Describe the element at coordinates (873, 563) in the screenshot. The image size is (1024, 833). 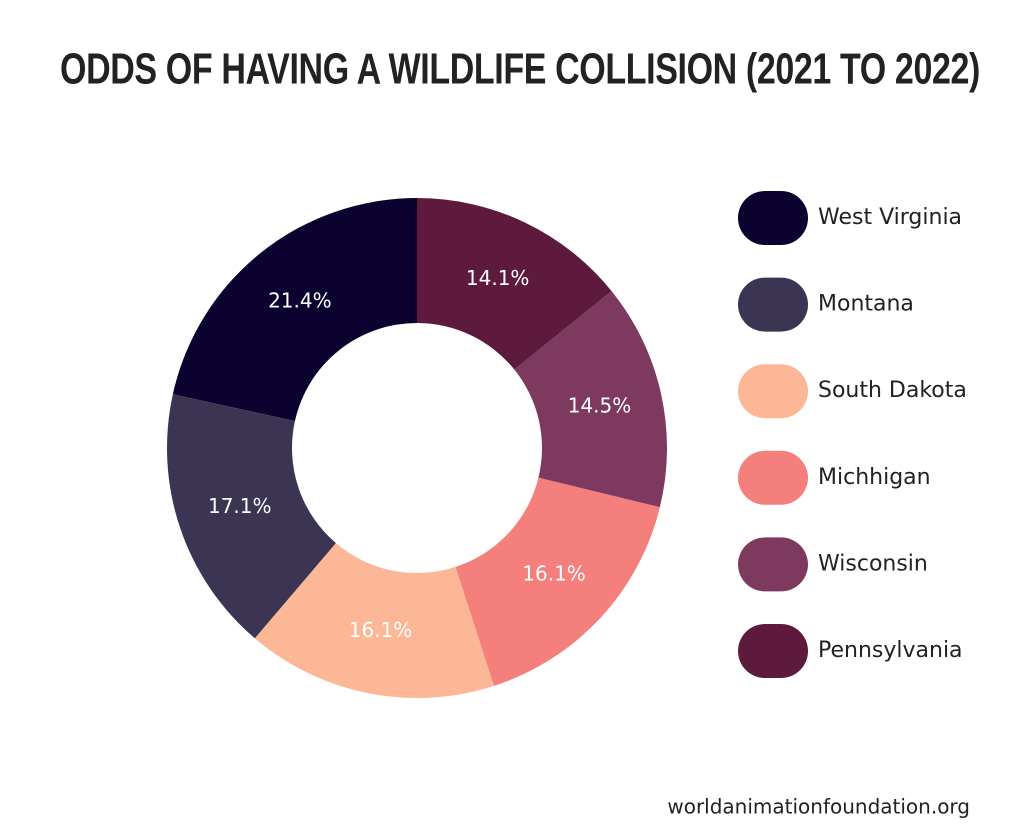
I see `legend-label: Wisconsin` at that location.